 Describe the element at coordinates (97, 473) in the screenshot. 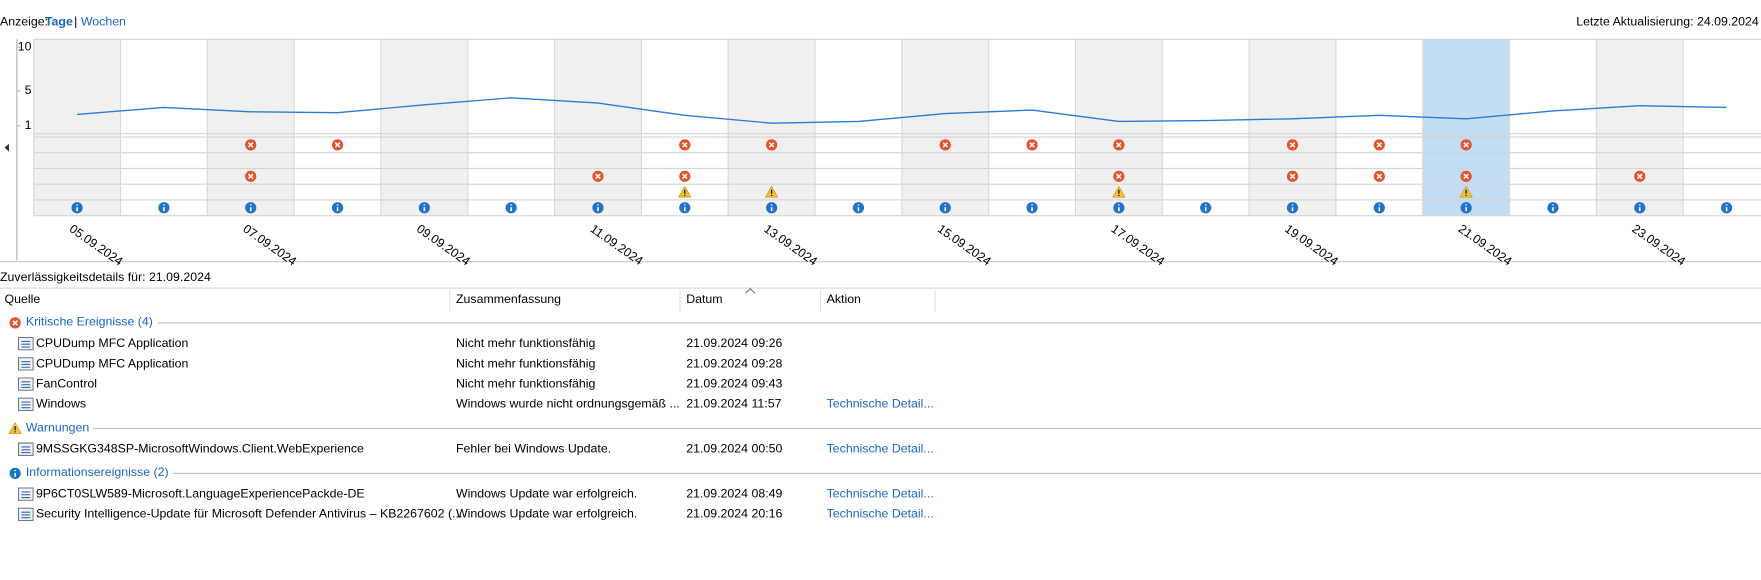

I see `group-title: Informationsereignisse (2)` at that location.